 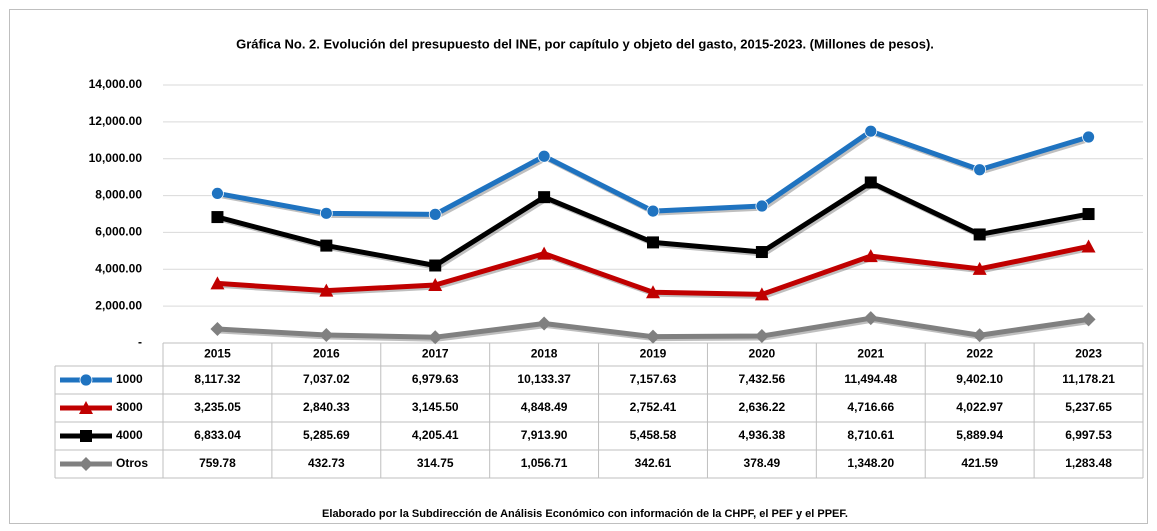 What do you see at coordinates (435, 379) in the screenshot?
I see `table-value: 6,979.63` at bounding box center [435, 379].